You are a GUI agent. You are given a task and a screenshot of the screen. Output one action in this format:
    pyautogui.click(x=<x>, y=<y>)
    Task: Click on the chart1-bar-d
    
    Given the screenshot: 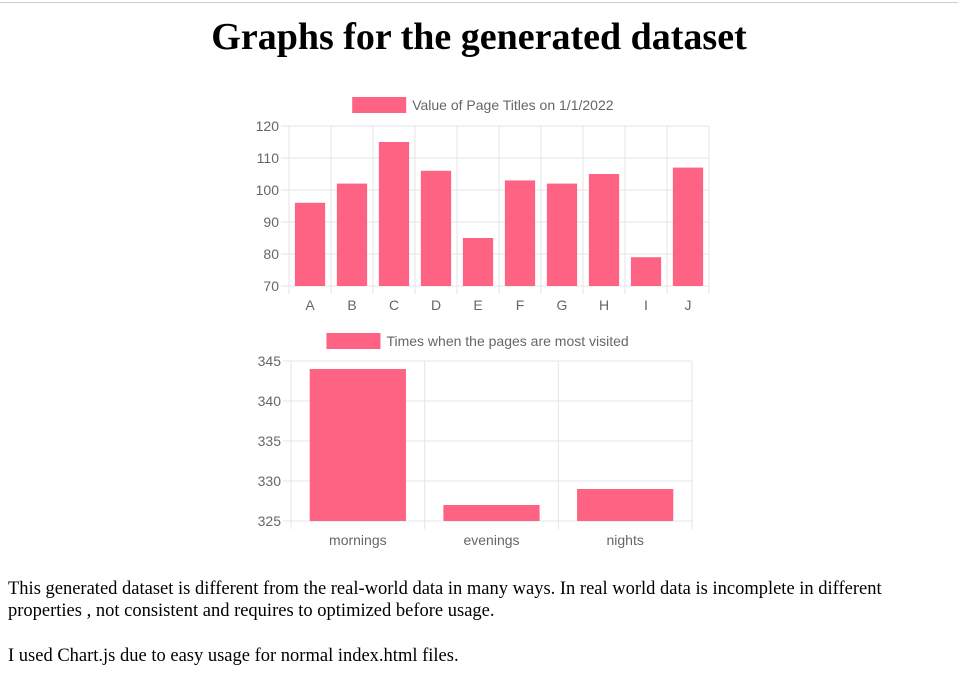 What is the action you would take?
    pyautogui.click(x=436, y=228)
    